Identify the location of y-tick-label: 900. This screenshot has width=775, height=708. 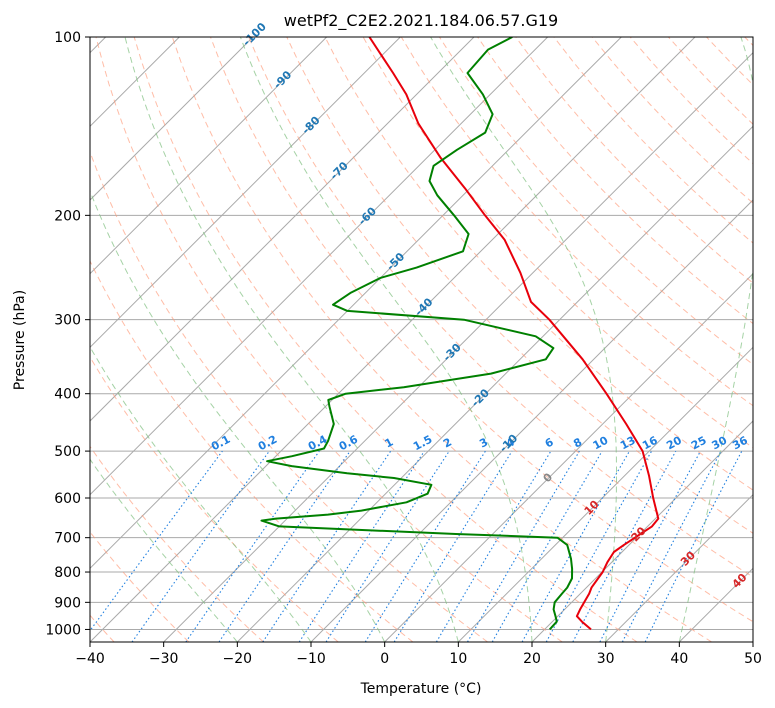
(67, 603).